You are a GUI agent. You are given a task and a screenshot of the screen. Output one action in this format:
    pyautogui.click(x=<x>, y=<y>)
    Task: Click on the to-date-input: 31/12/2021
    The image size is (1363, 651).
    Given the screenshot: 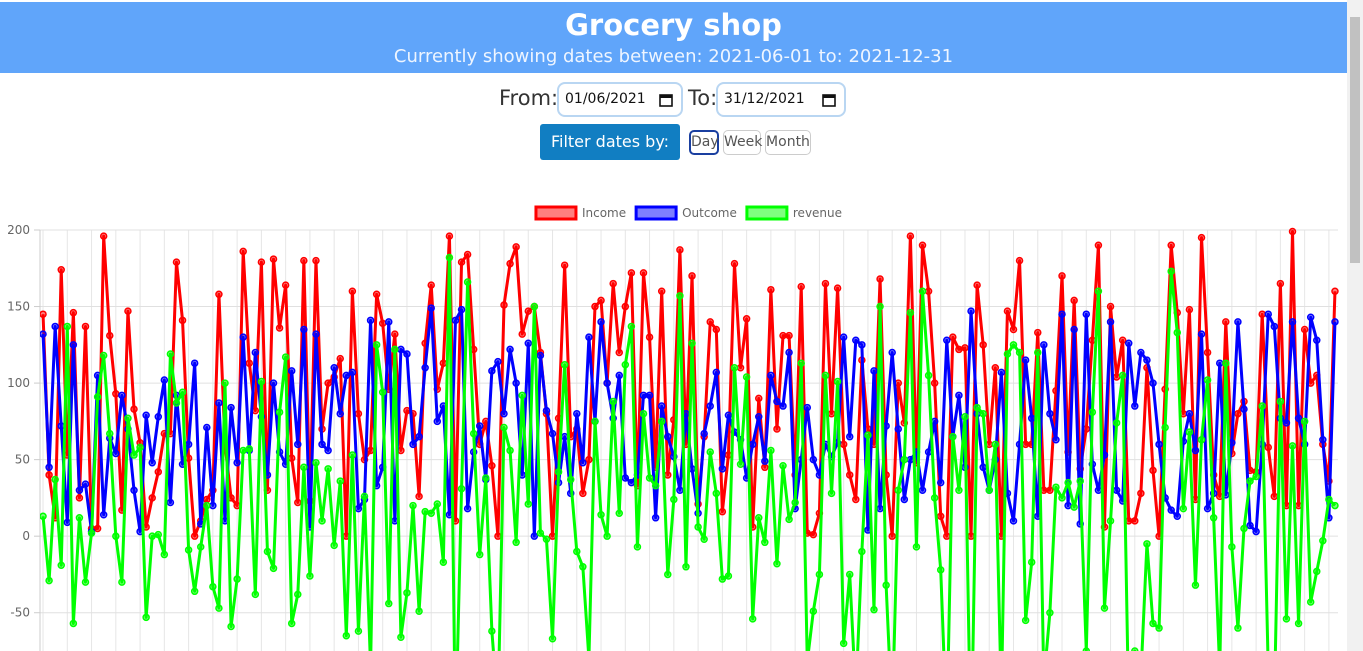 What is the action you would take?
    pyautogui.click(x=781, y=99)
    